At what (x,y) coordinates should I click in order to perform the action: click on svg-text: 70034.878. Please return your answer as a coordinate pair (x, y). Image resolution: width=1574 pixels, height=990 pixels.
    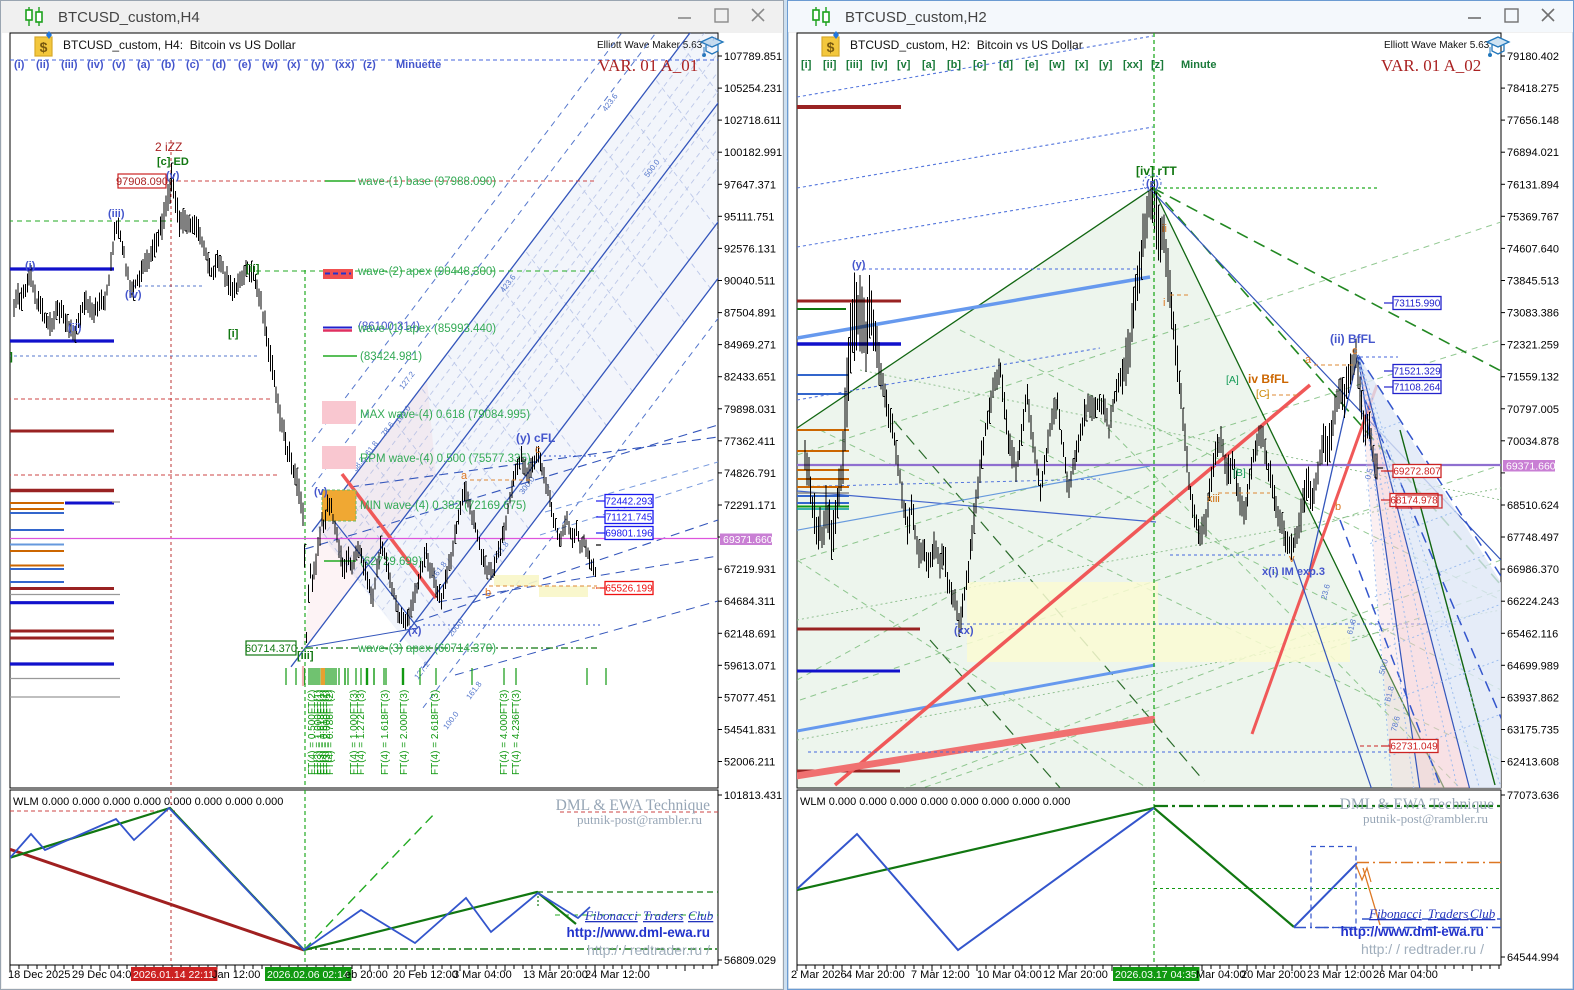
    Looking at the image, I should click on (1533, 442).